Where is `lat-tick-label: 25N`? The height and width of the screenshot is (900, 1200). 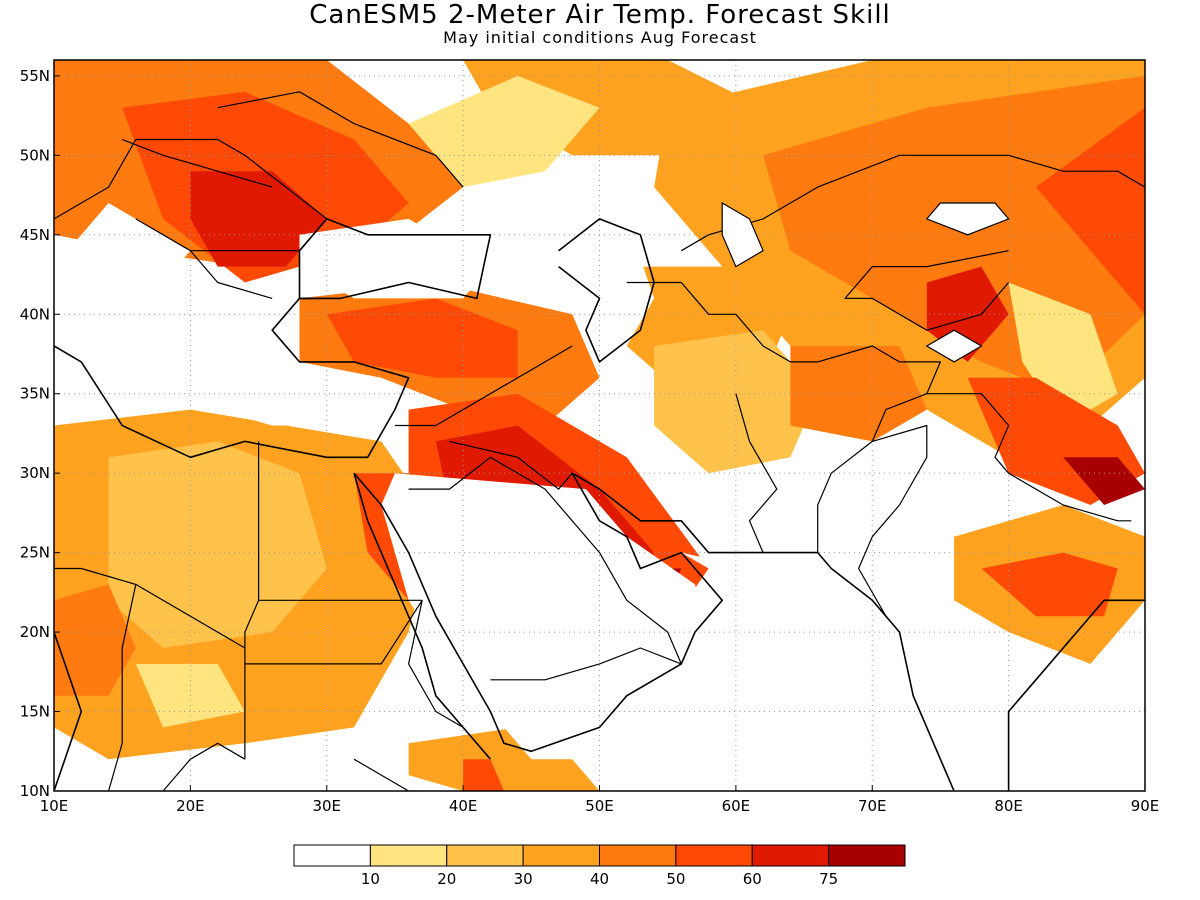
lat-tick-label: 25N is located at coordinates (35, 553).